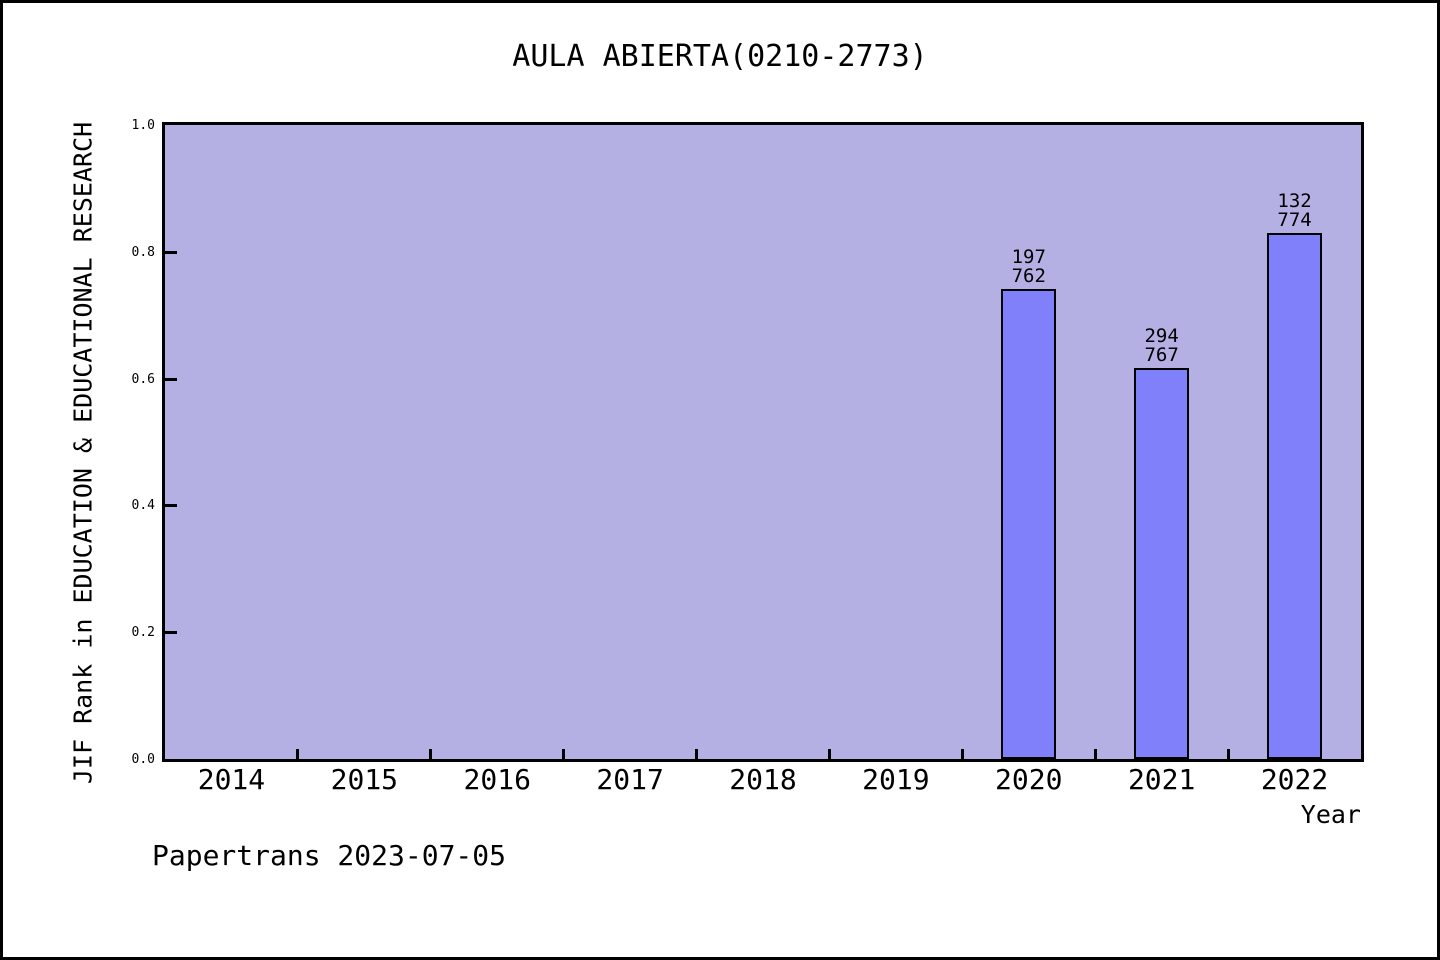 The height and width of the screenshot is (960, 1440). What do you see at coordinates (763, 779) in the screenshot?
I see `x-tick-label: 2018` at bounding box center [763, 779].